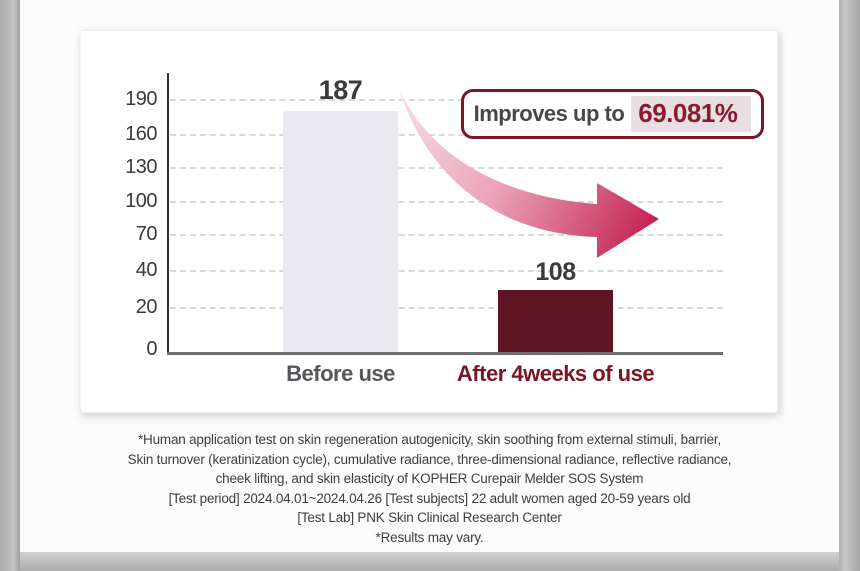 This screenshot has width=860, height=571. I want to click on page-left-edge, so click(10, 285).